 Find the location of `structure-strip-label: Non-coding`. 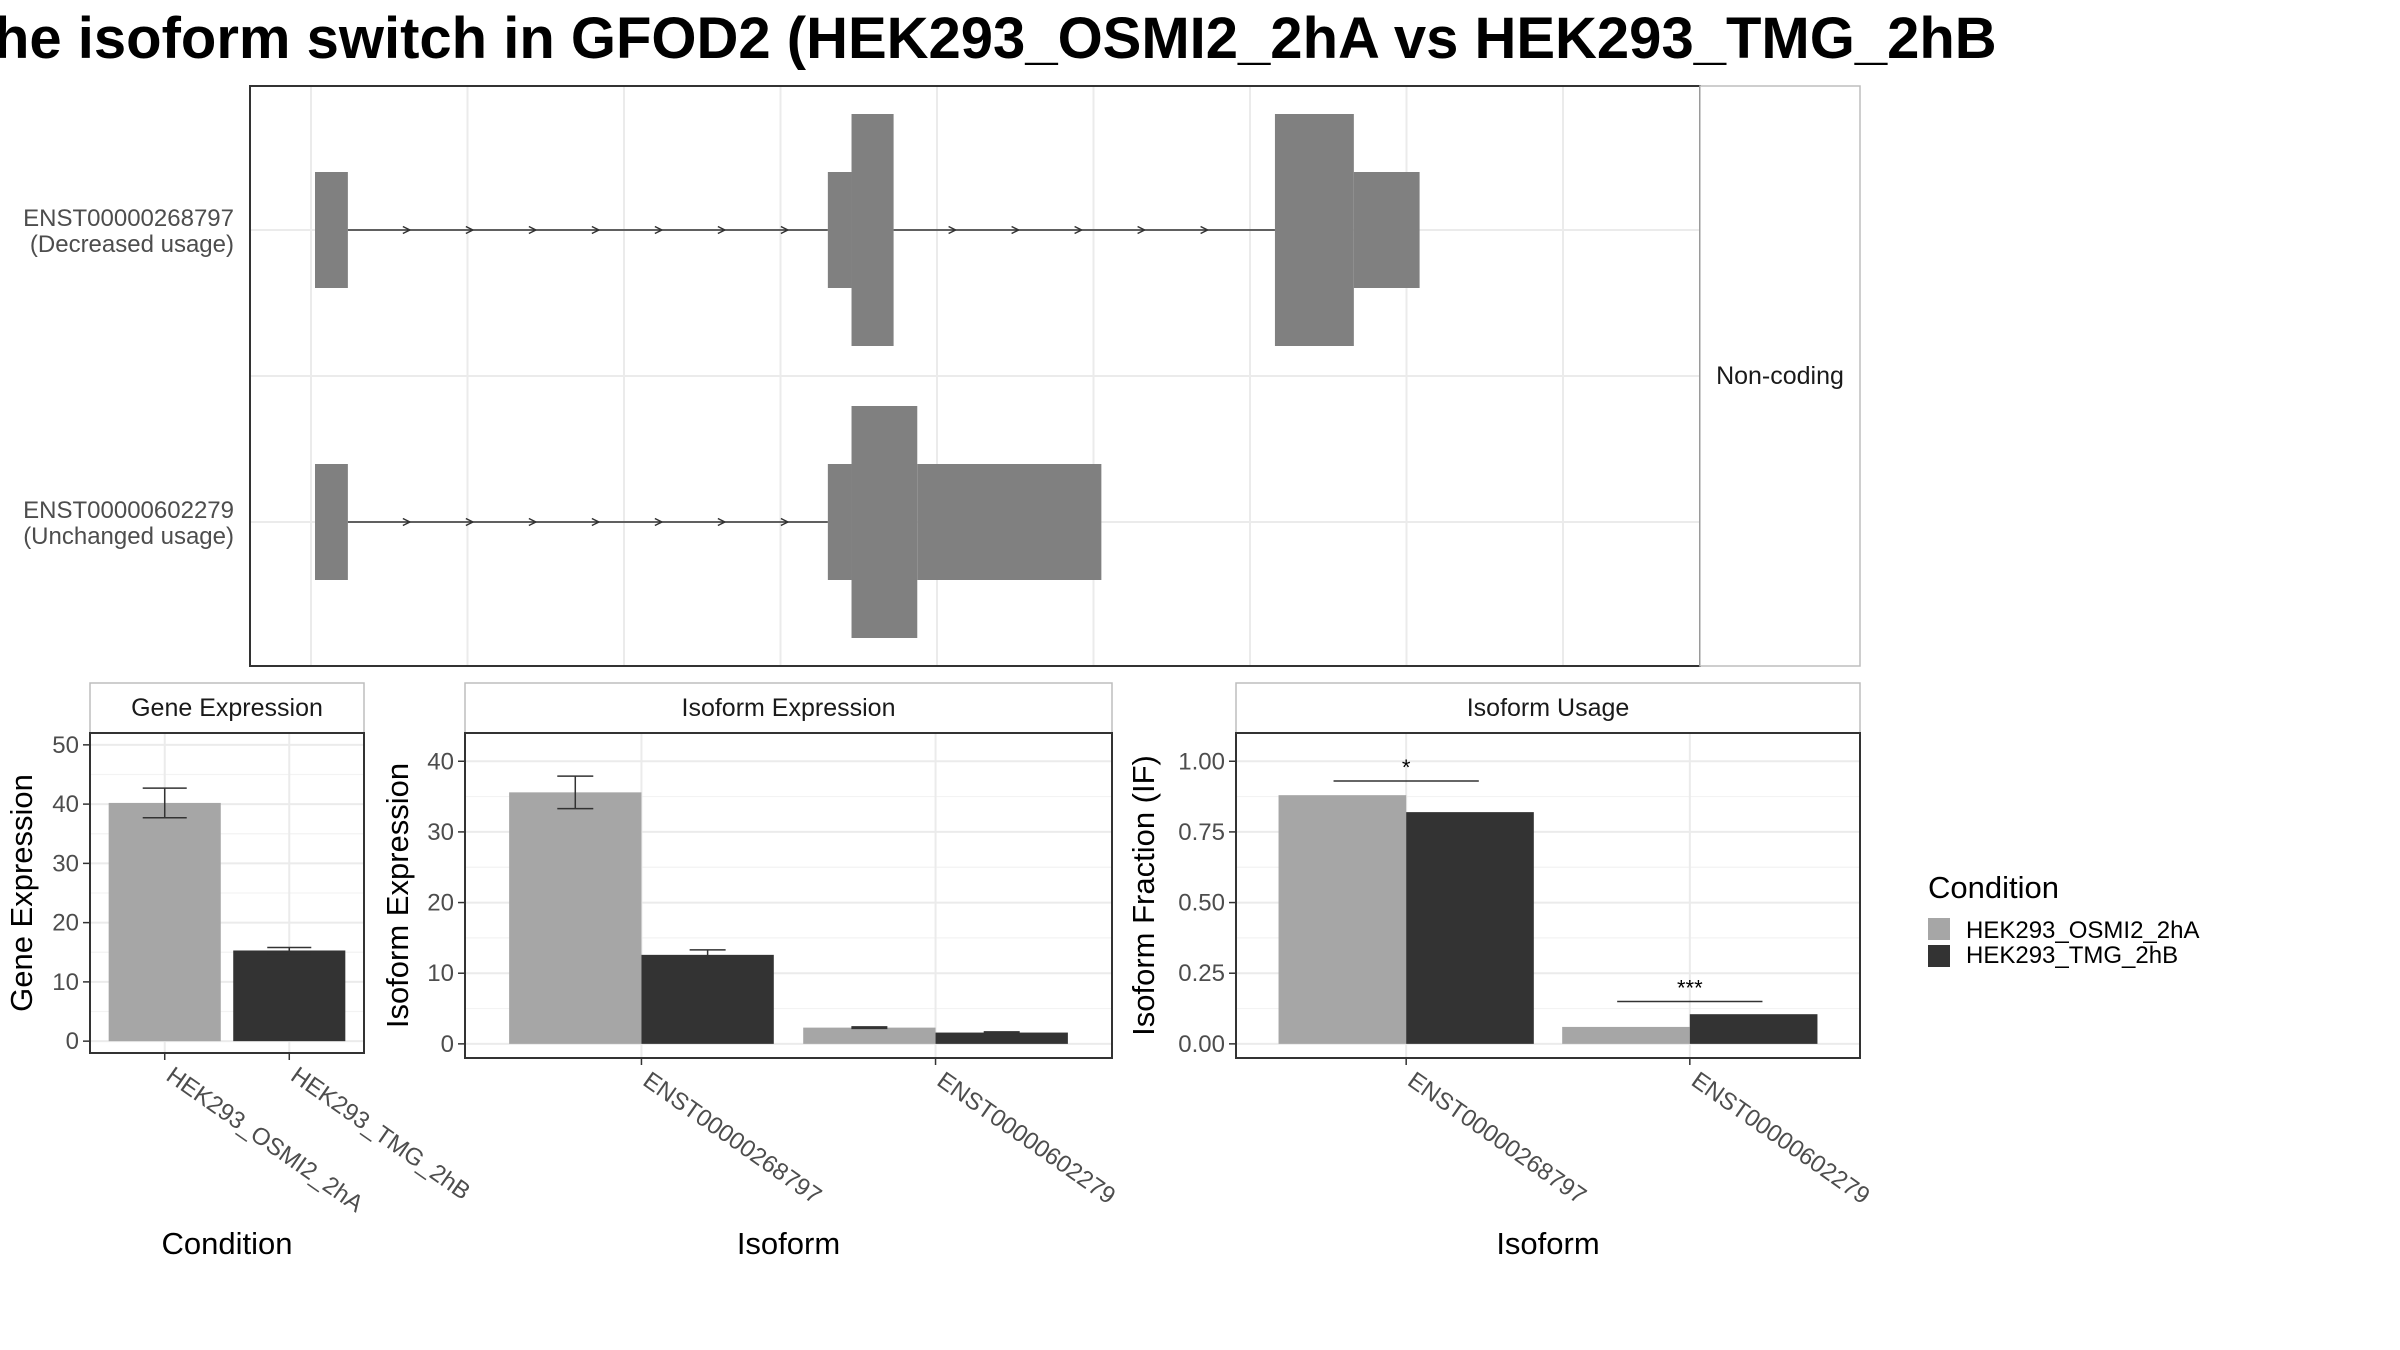

structure-strip-label: Non-coding is located at coordinates (1780, 376).